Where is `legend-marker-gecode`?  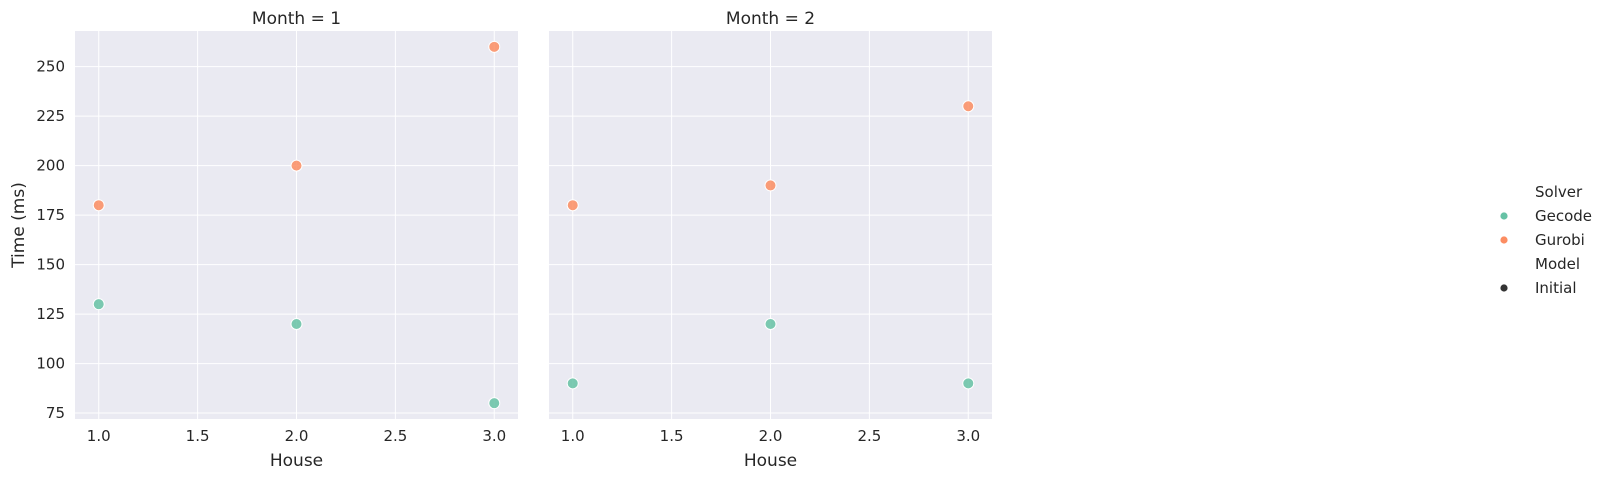
legend-marker-gecode is located at coordinates (1504, 216).